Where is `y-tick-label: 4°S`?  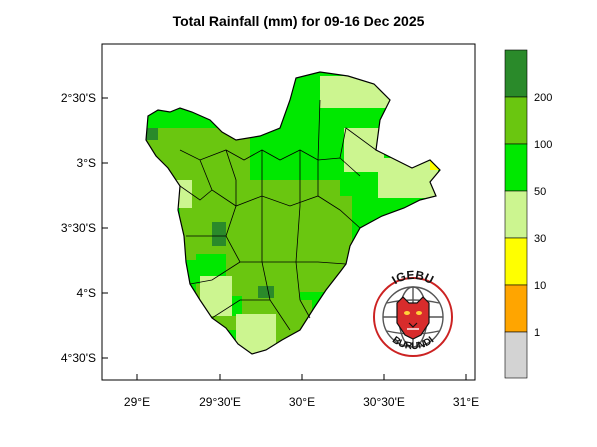 y-tick-label: 4°S is located at coordinates (86, 293).